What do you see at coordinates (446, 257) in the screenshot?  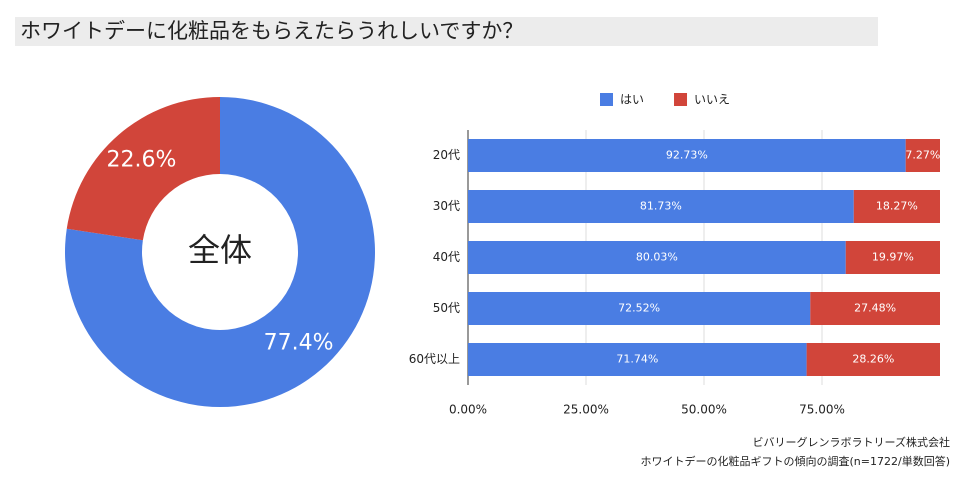 I see `y-tick-label: 40代` at bounding box center [446, 257].